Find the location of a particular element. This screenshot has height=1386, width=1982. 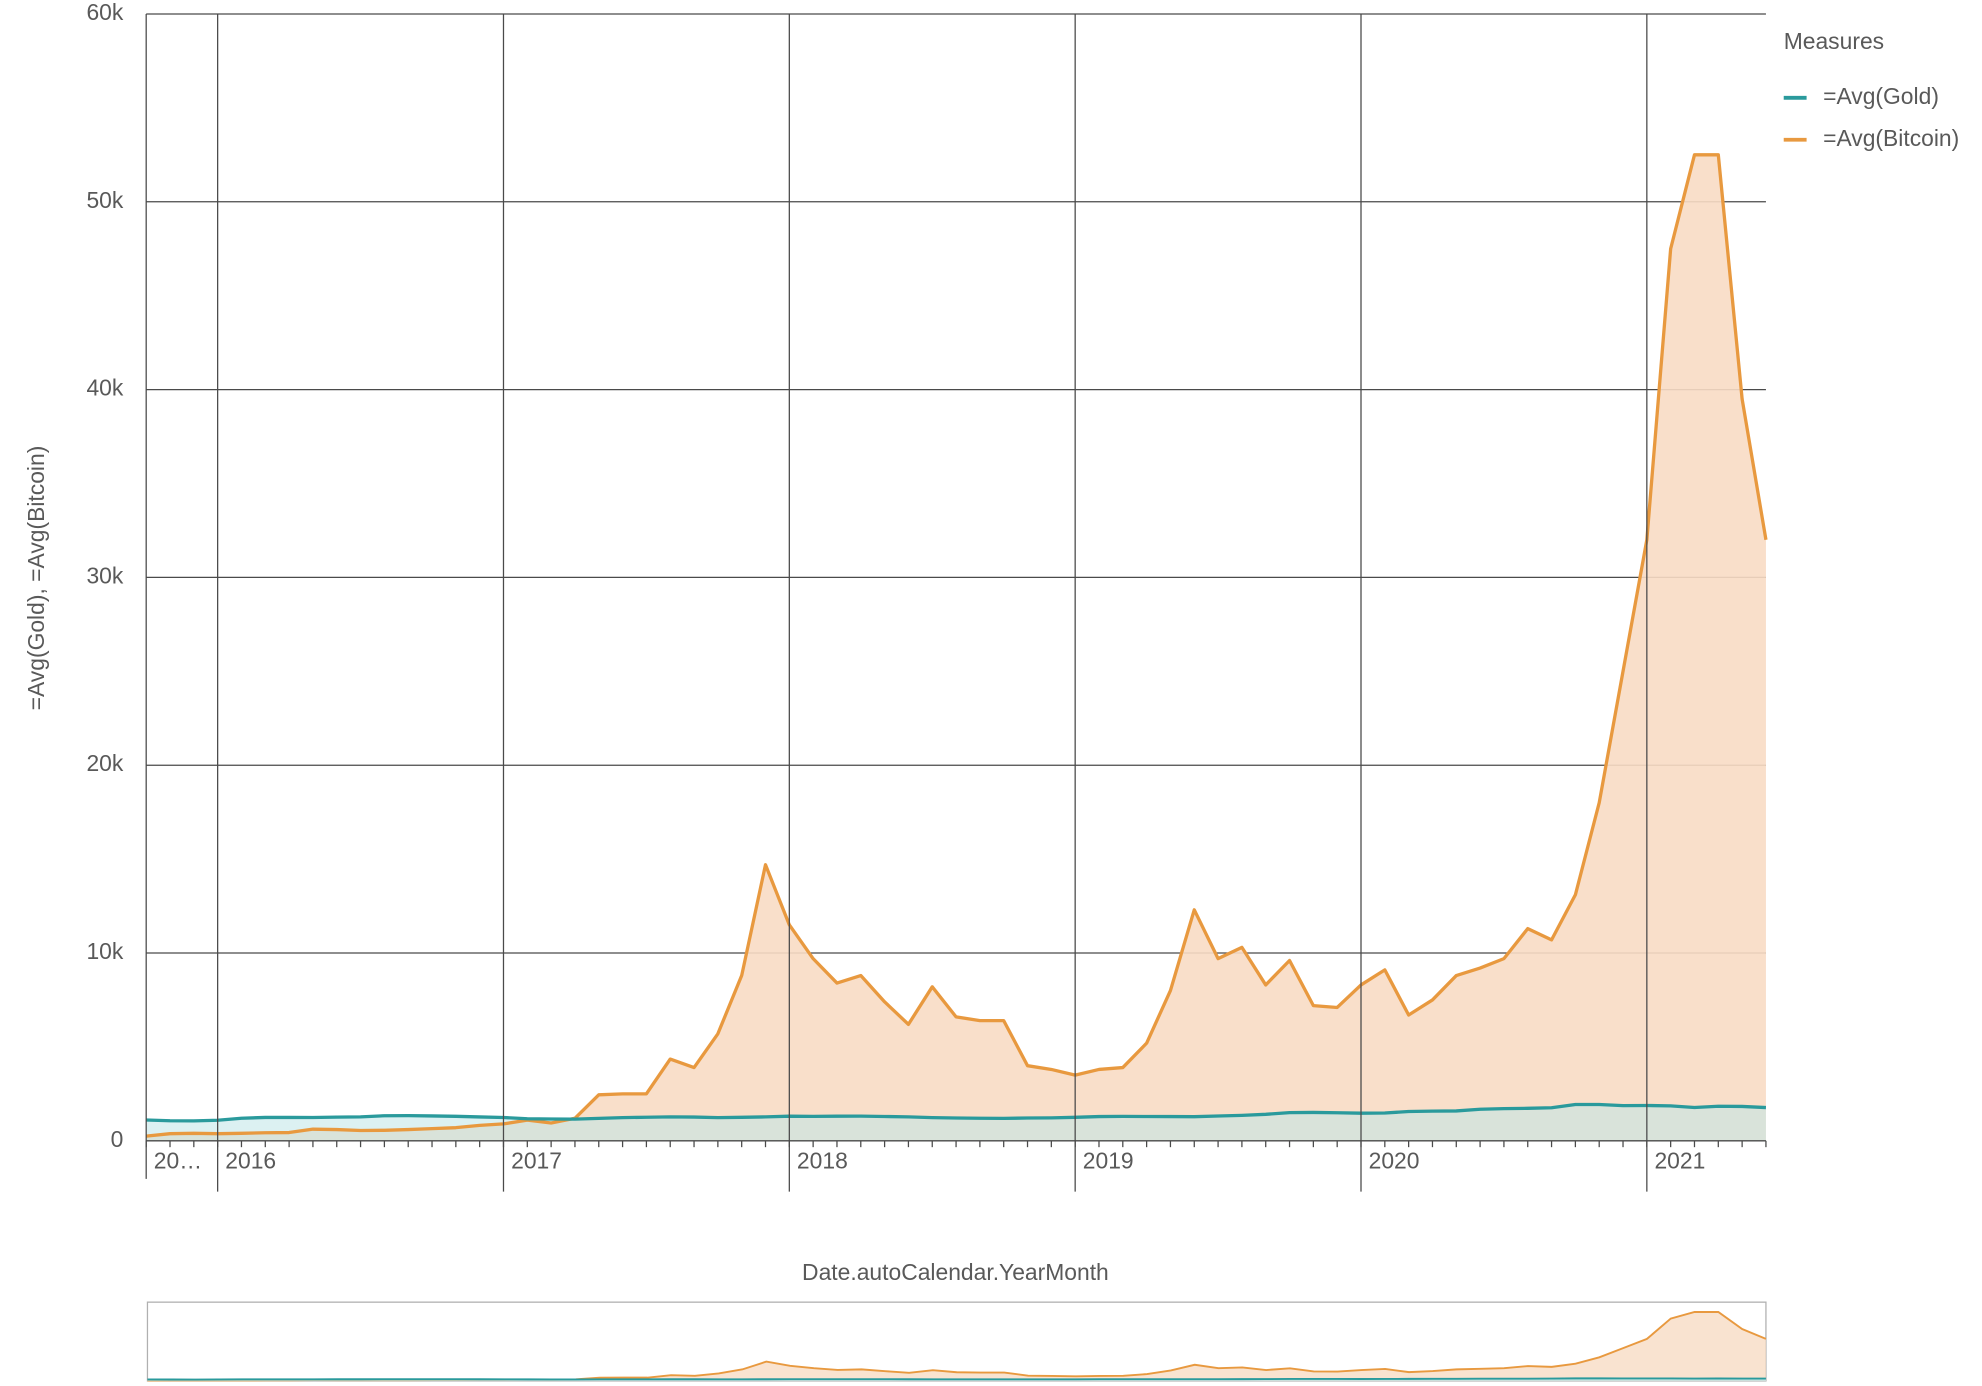

x-tick-label: 2017 is located at coordinates (536, 1160).